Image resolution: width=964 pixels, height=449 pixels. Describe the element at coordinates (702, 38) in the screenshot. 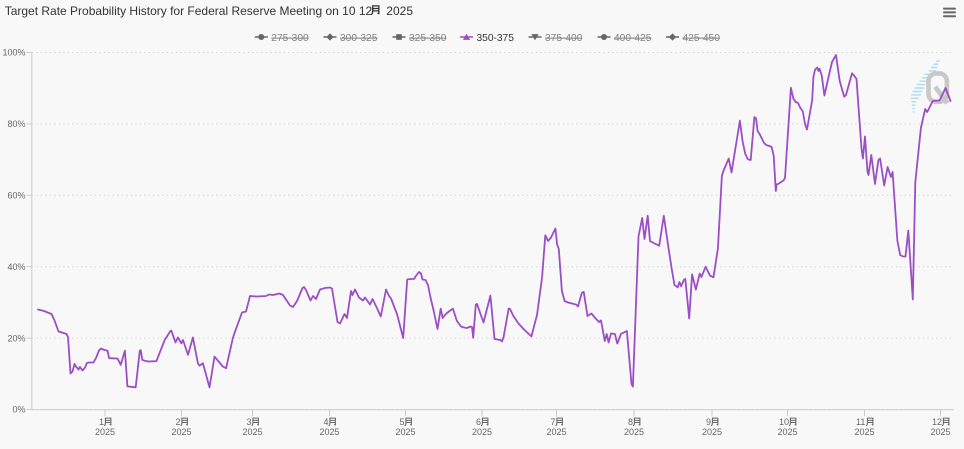

I see `svg-text: 425-450` at that location.